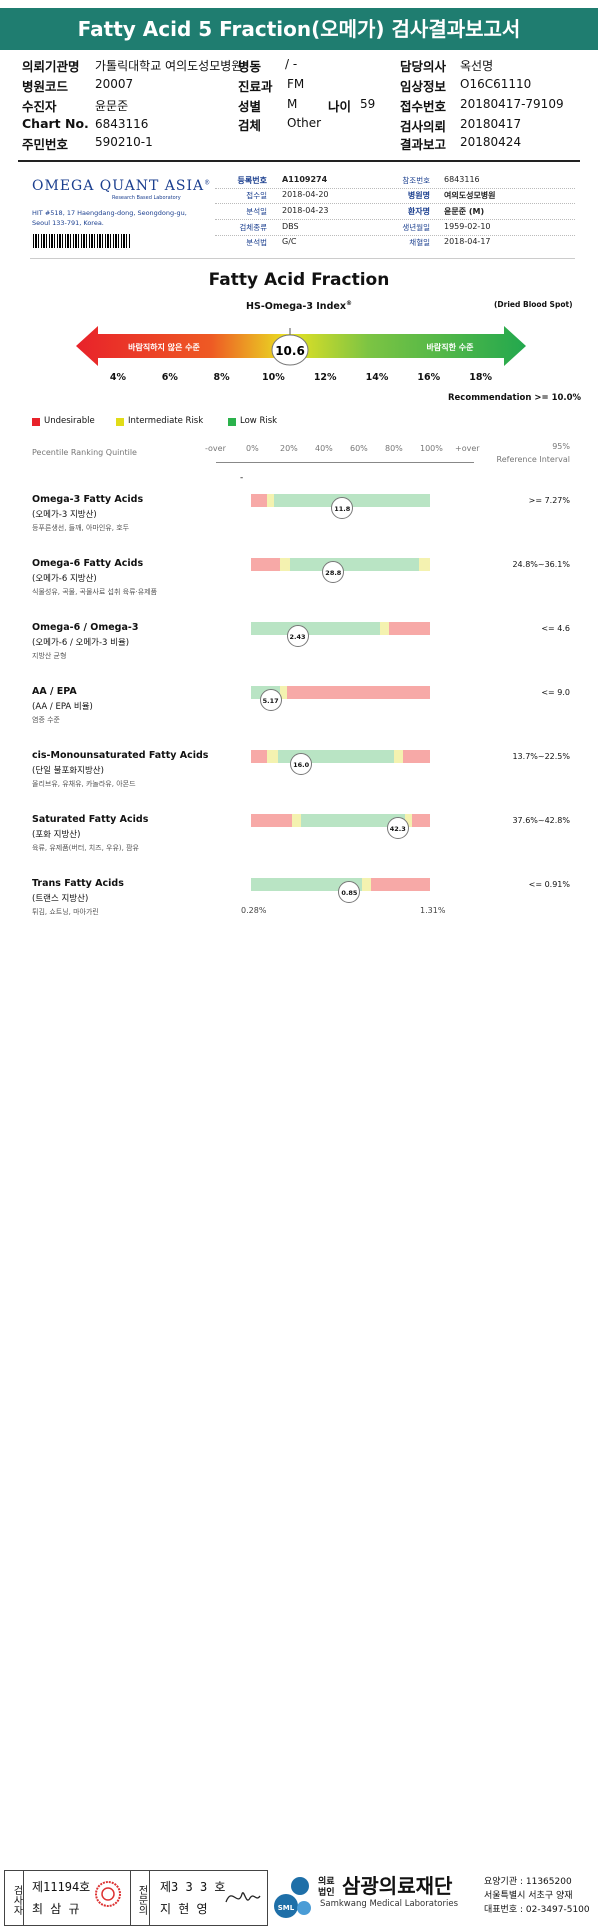 The height and width of the screenshot is (1926, 598). Describe the element at coordinates (253, 227) in the screenshot. I see `info-left-label: 검체종류` at that location.